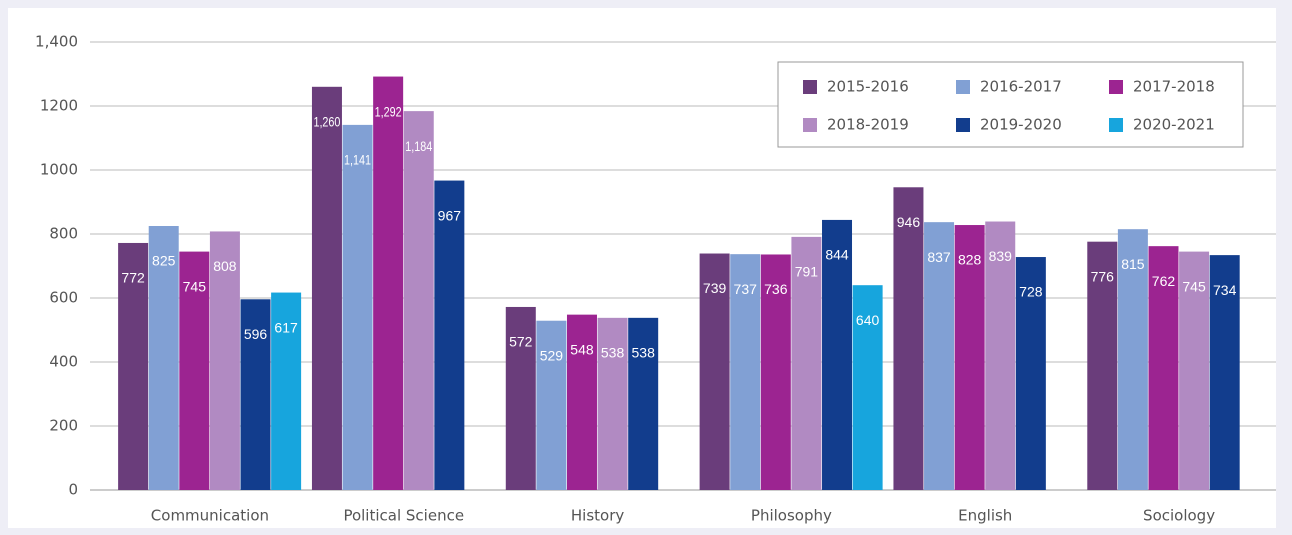  I want to click on value-label: 776, so click(1103, 276).